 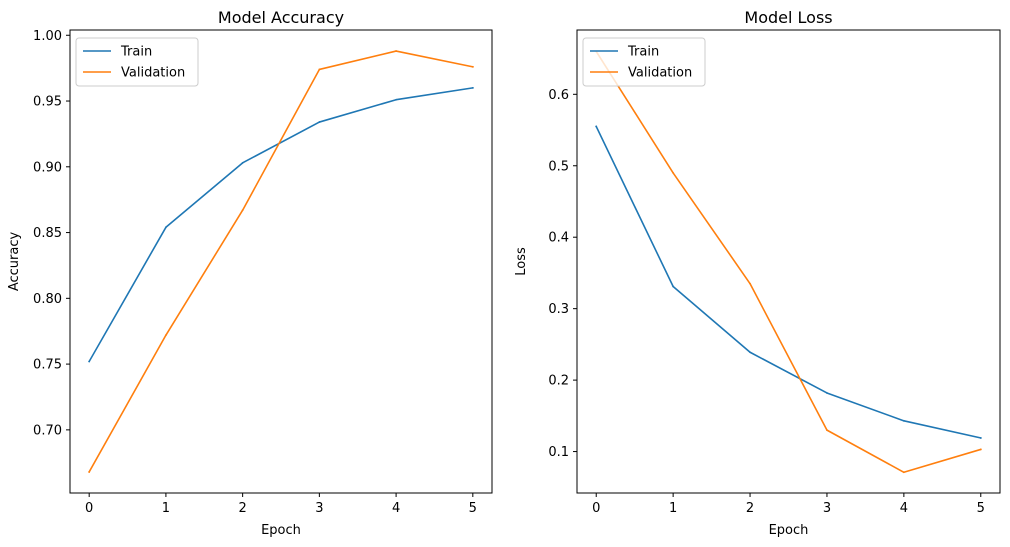 I want to click on y-tick-label: 0.4, so click(x=558, y=238).